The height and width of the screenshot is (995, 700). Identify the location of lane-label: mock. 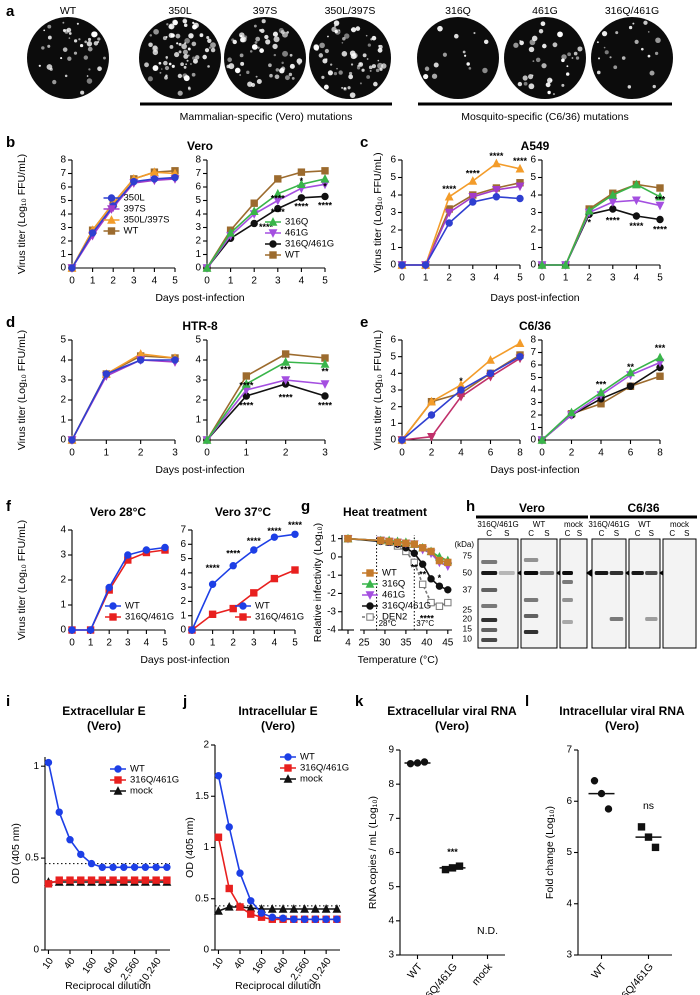
(680, 524).